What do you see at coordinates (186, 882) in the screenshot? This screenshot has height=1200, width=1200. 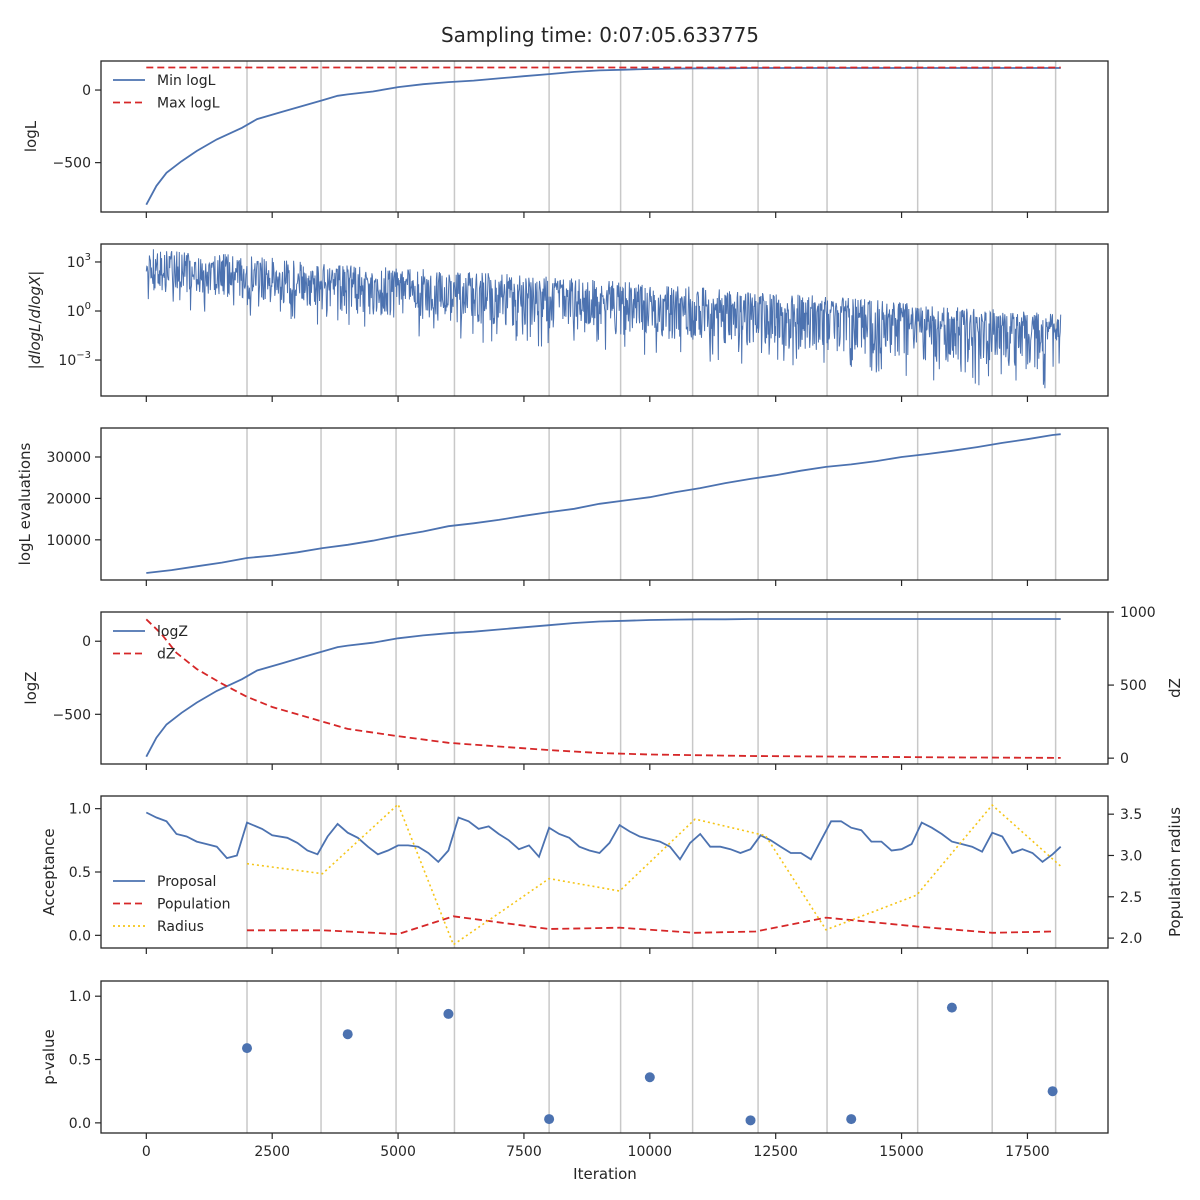 I see `legend-label-1: Proposal` at bounding box center [186, 882].